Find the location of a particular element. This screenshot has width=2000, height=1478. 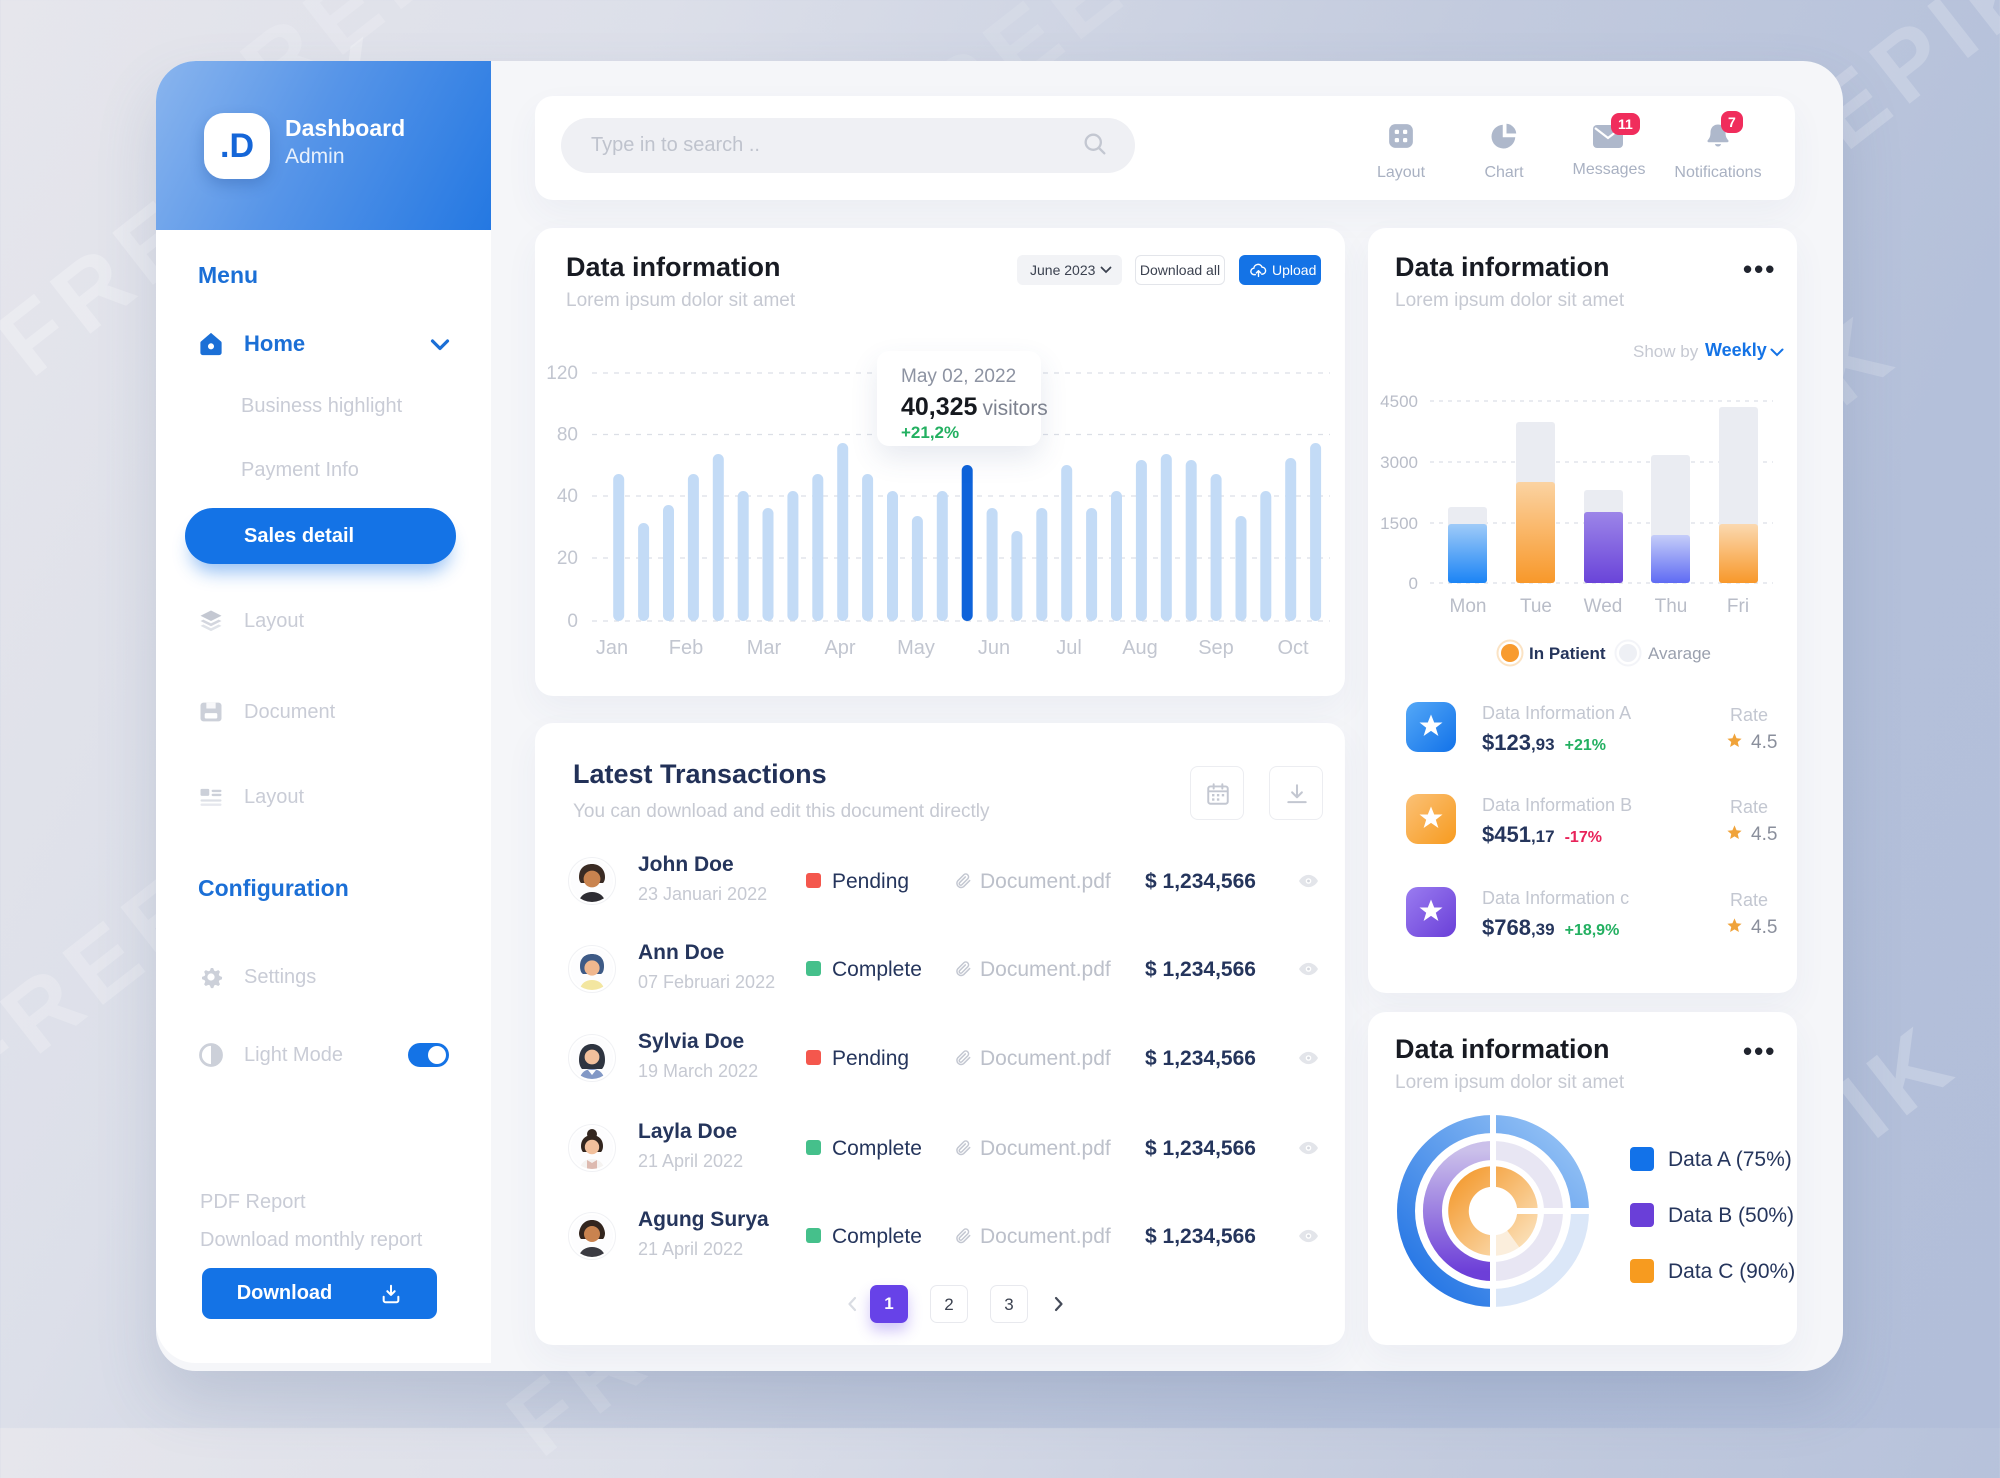

svg-text: Thu is located at coordinates (1671, 606).